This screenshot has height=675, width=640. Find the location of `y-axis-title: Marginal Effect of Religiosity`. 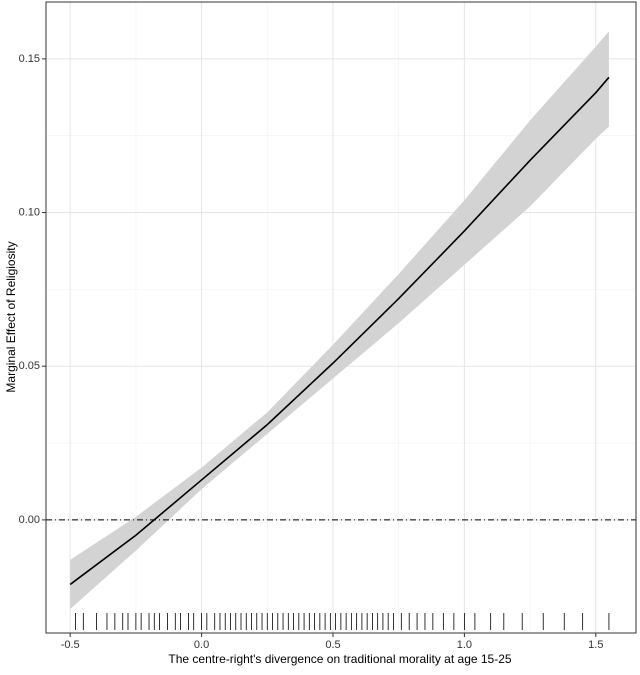

y-axis-title: Marginal Effect of Religiosity is located at coordinates (11, 316).